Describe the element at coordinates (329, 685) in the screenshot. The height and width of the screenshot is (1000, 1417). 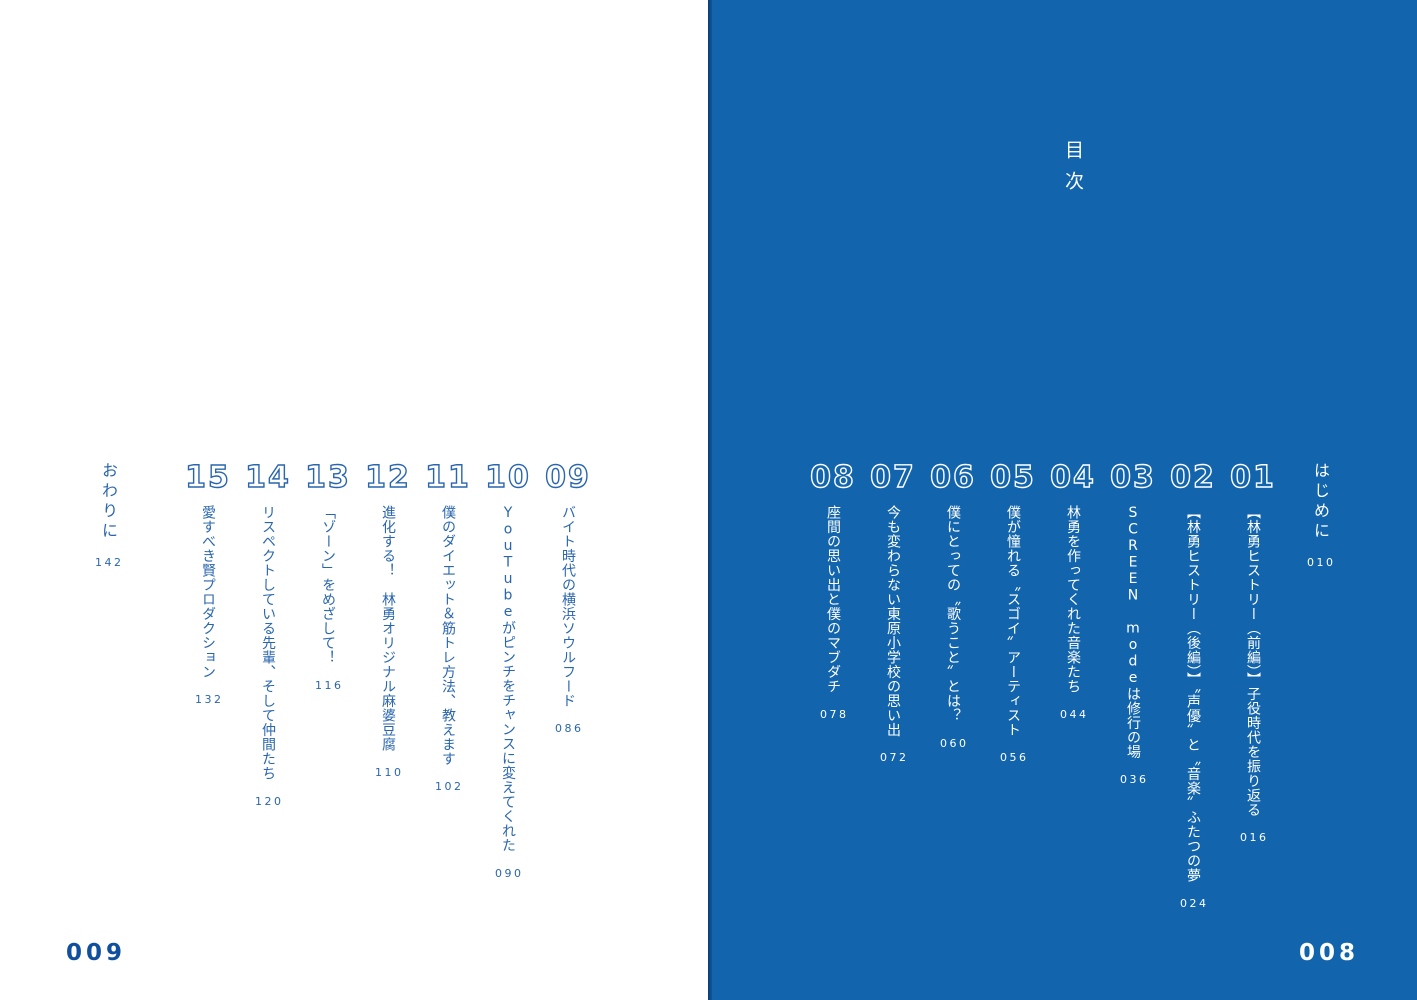
I see `chapter-page-number: 116` at that location.